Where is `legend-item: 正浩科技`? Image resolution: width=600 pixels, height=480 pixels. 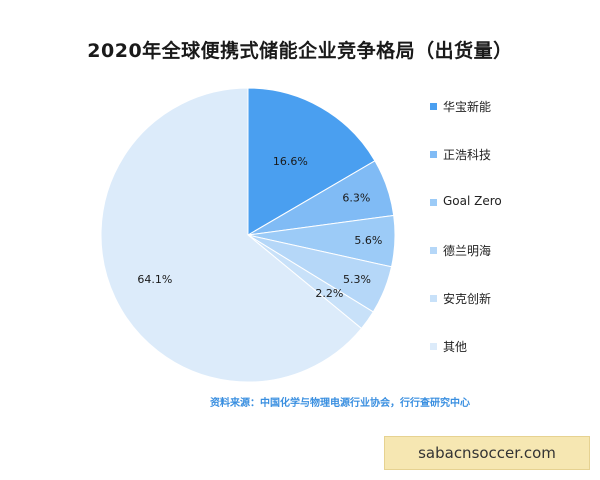
legend-item: 正浩科技 is located at coordinates (510, 170).